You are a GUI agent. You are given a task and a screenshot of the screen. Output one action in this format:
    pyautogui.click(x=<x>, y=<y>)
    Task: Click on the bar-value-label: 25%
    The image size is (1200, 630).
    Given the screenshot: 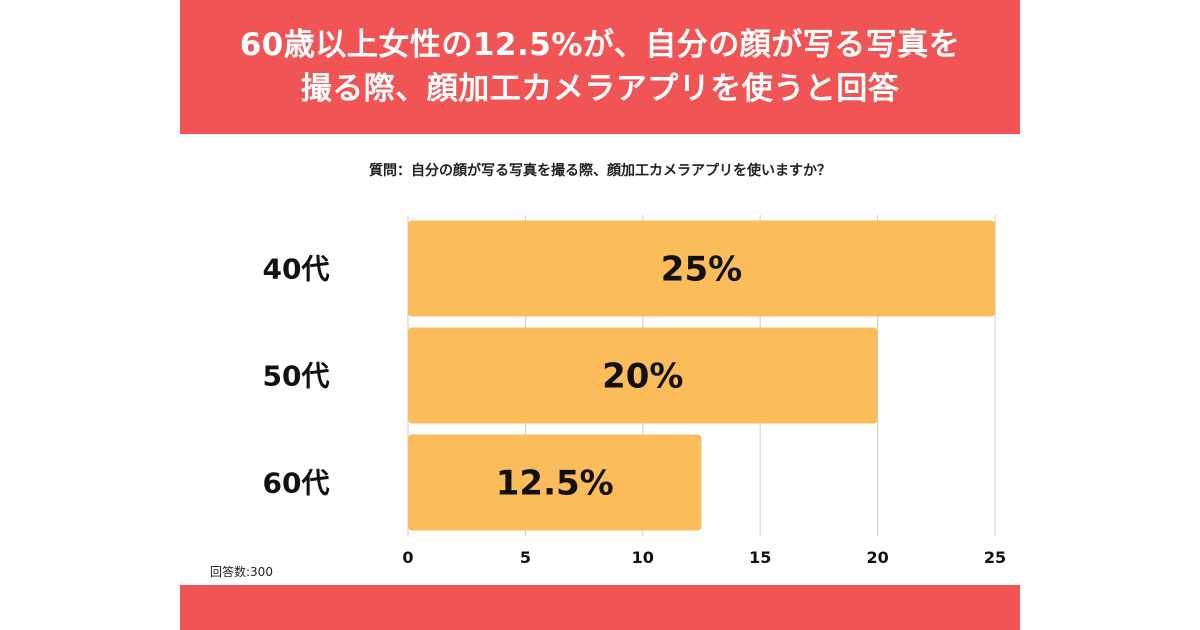 What is the action you would take?
    pyautogui.click(x=701, y=270)
    